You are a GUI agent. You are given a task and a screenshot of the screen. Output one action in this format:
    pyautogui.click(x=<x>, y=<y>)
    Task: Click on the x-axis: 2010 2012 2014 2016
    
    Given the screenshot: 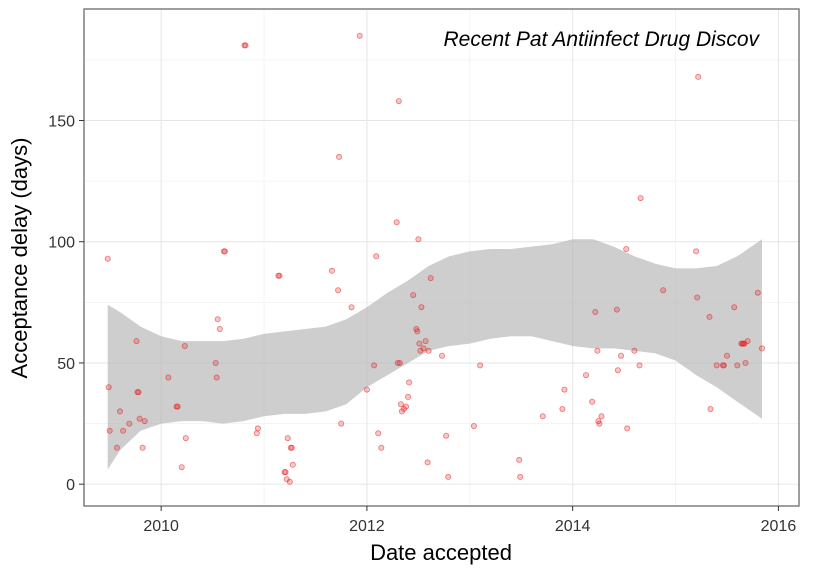 What is the action you would take?
    pyautogui.click(x=469, y=520)
    